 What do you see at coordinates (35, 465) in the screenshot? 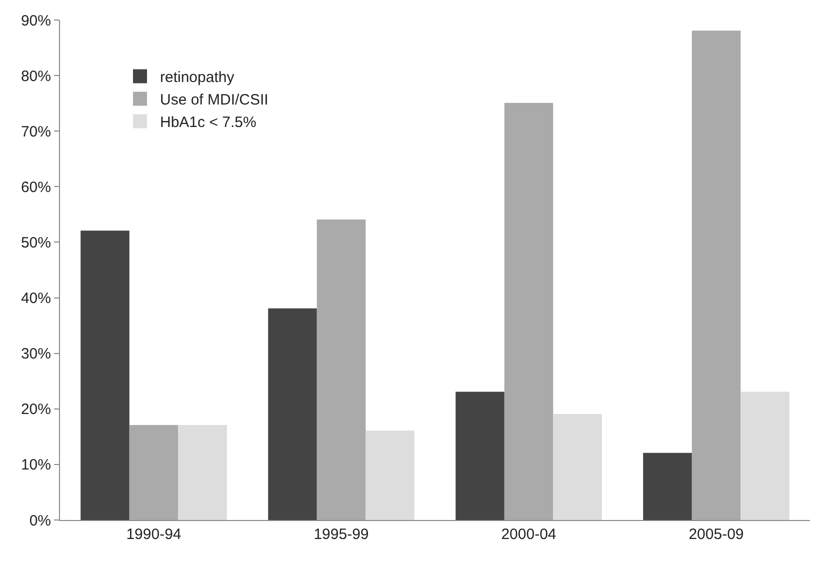
I see `y-tick-label: 10%` at bounding box center [35, 465].